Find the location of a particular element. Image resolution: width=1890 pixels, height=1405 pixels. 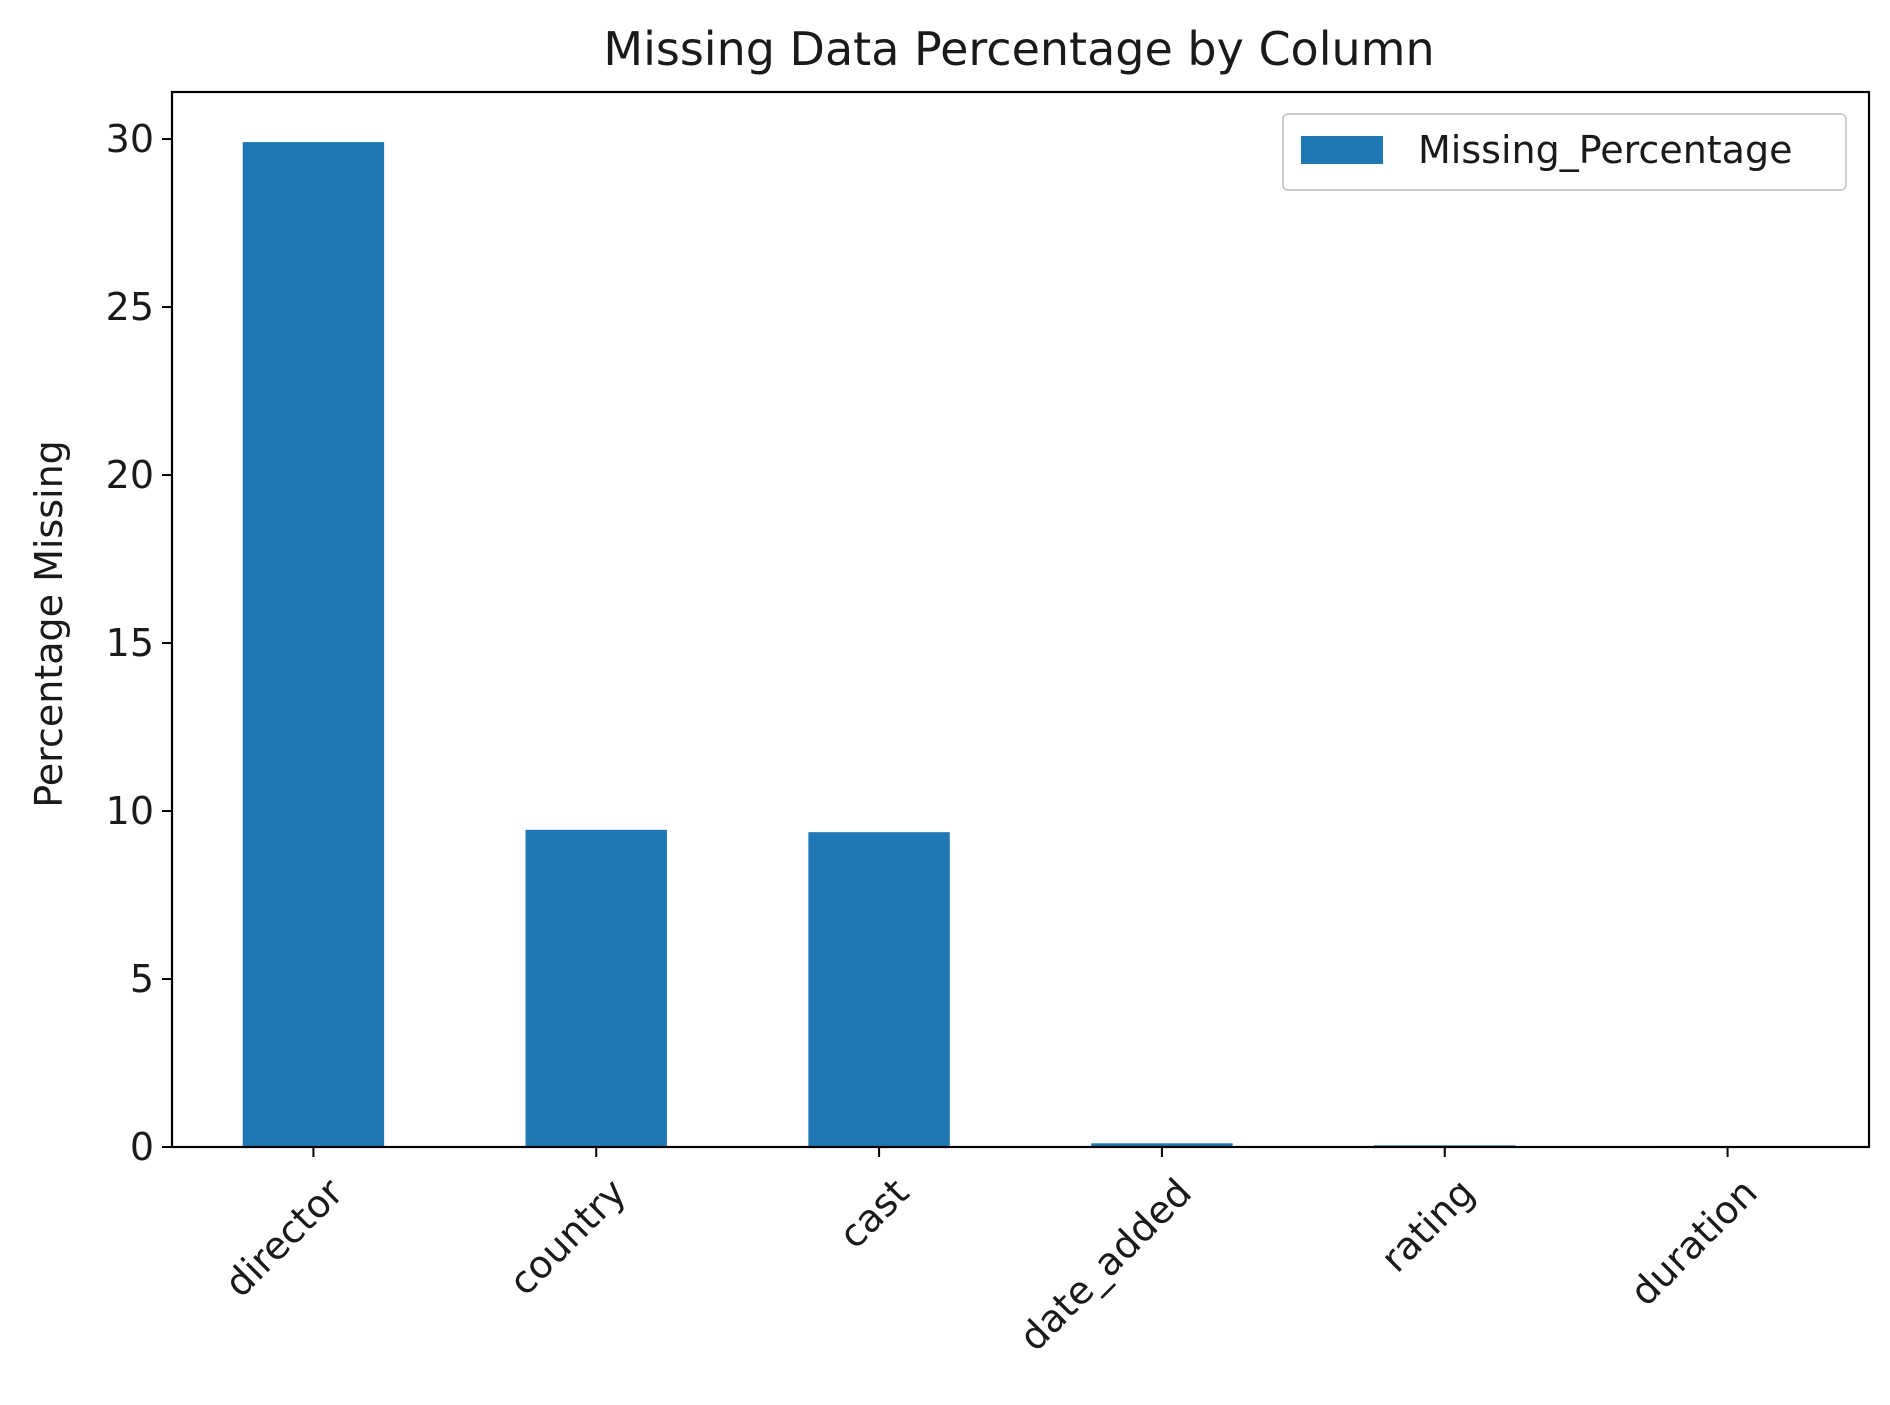

bar-director is located at coordinates (313, 644).